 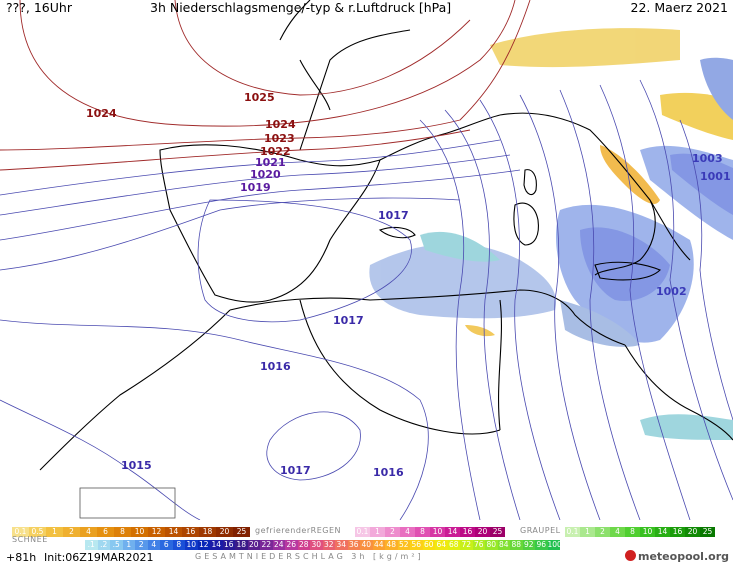 What do you see at coordinates (91, 545) in the screenshot?
I see `legend-swatch: .1` at bounding box center [91, 545].